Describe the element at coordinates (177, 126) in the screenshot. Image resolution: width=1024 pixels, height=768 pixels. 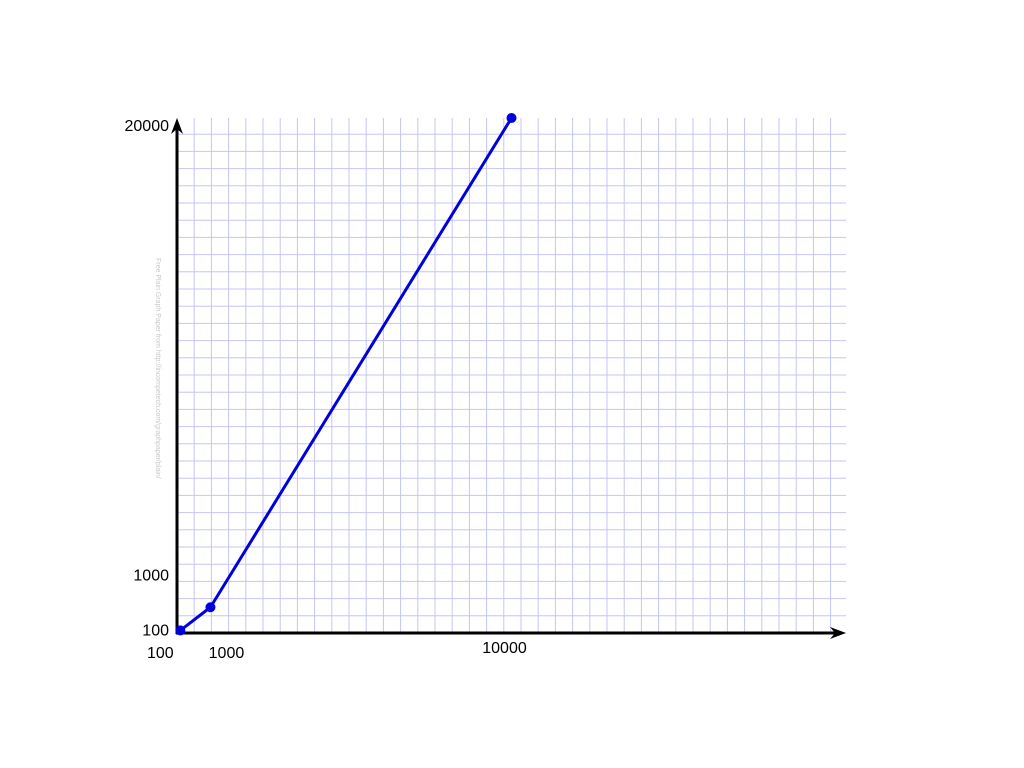
I see `y-axis-arrow` at that location.